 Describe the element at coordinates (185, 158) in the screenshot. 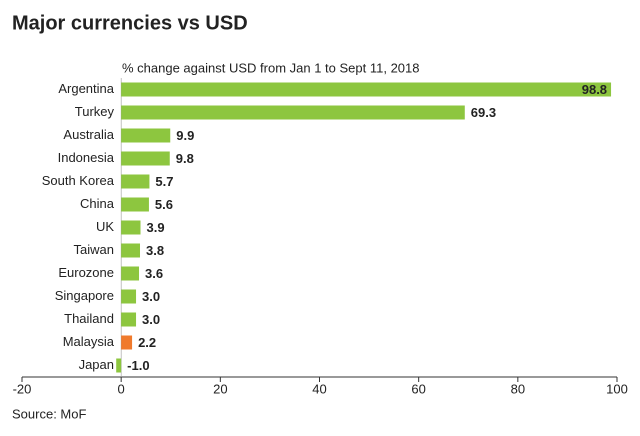

I see `value-label: 9.8` at that location.